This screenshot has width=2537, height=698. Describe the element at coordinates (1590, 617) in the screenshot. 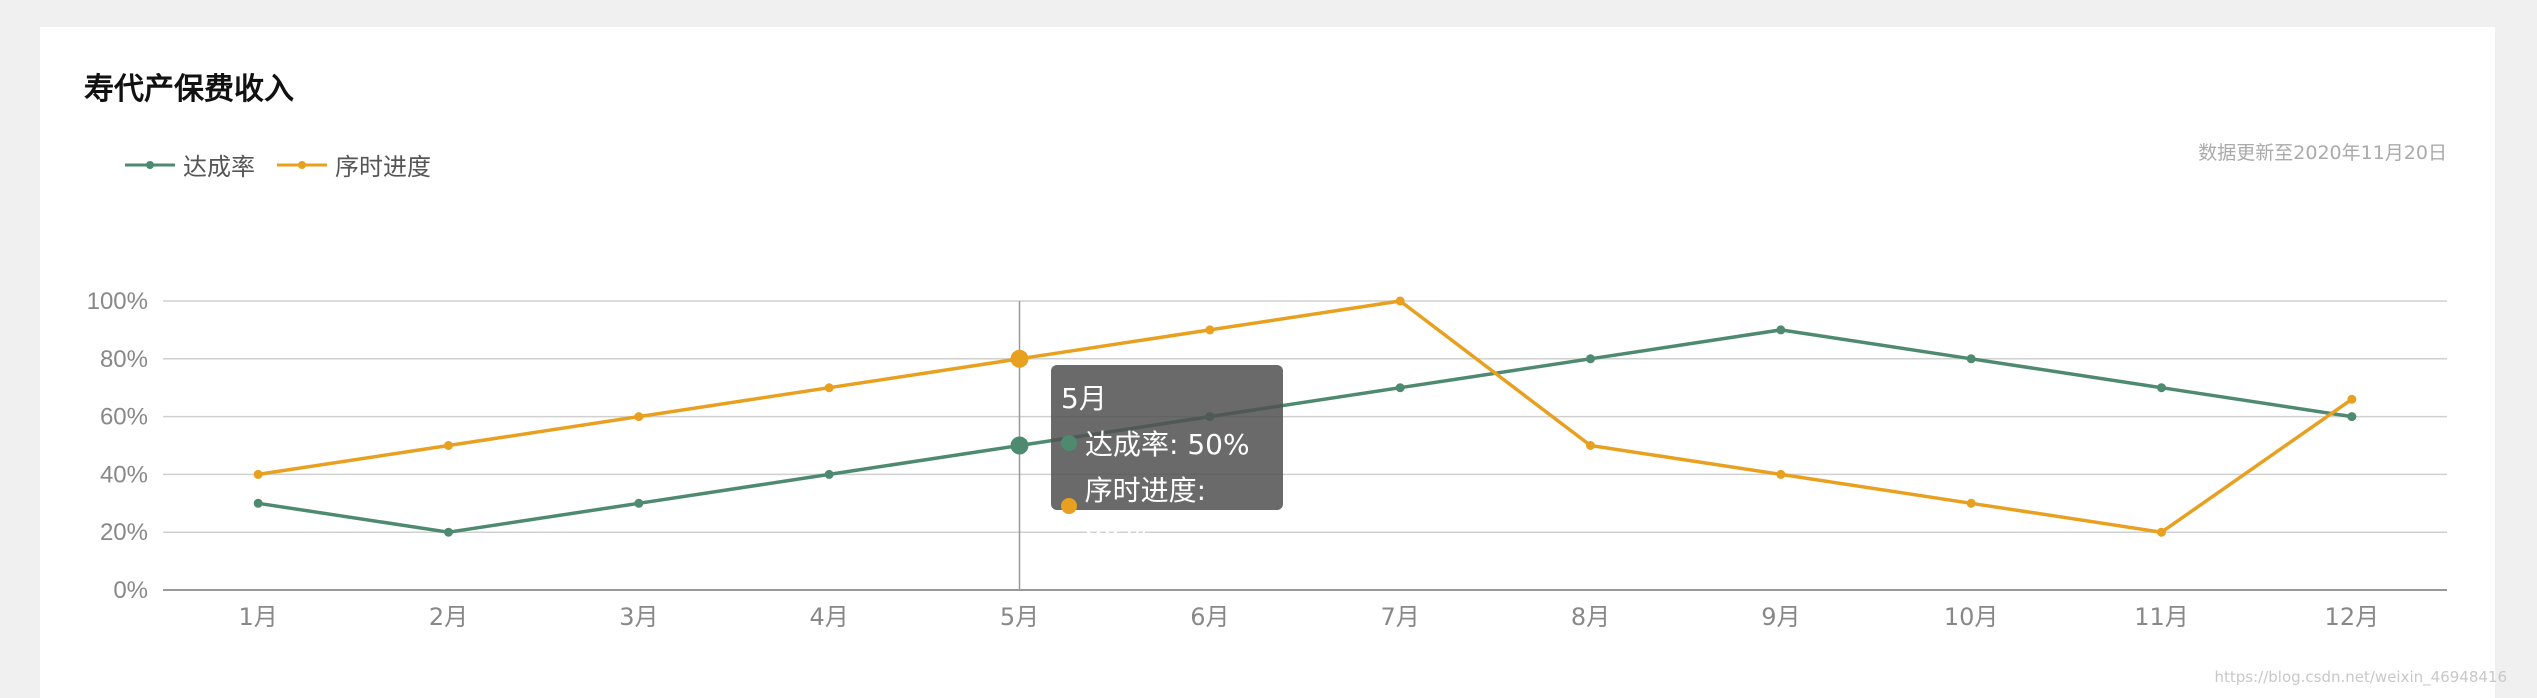

I see `x-tick-label: 8月` at that location.